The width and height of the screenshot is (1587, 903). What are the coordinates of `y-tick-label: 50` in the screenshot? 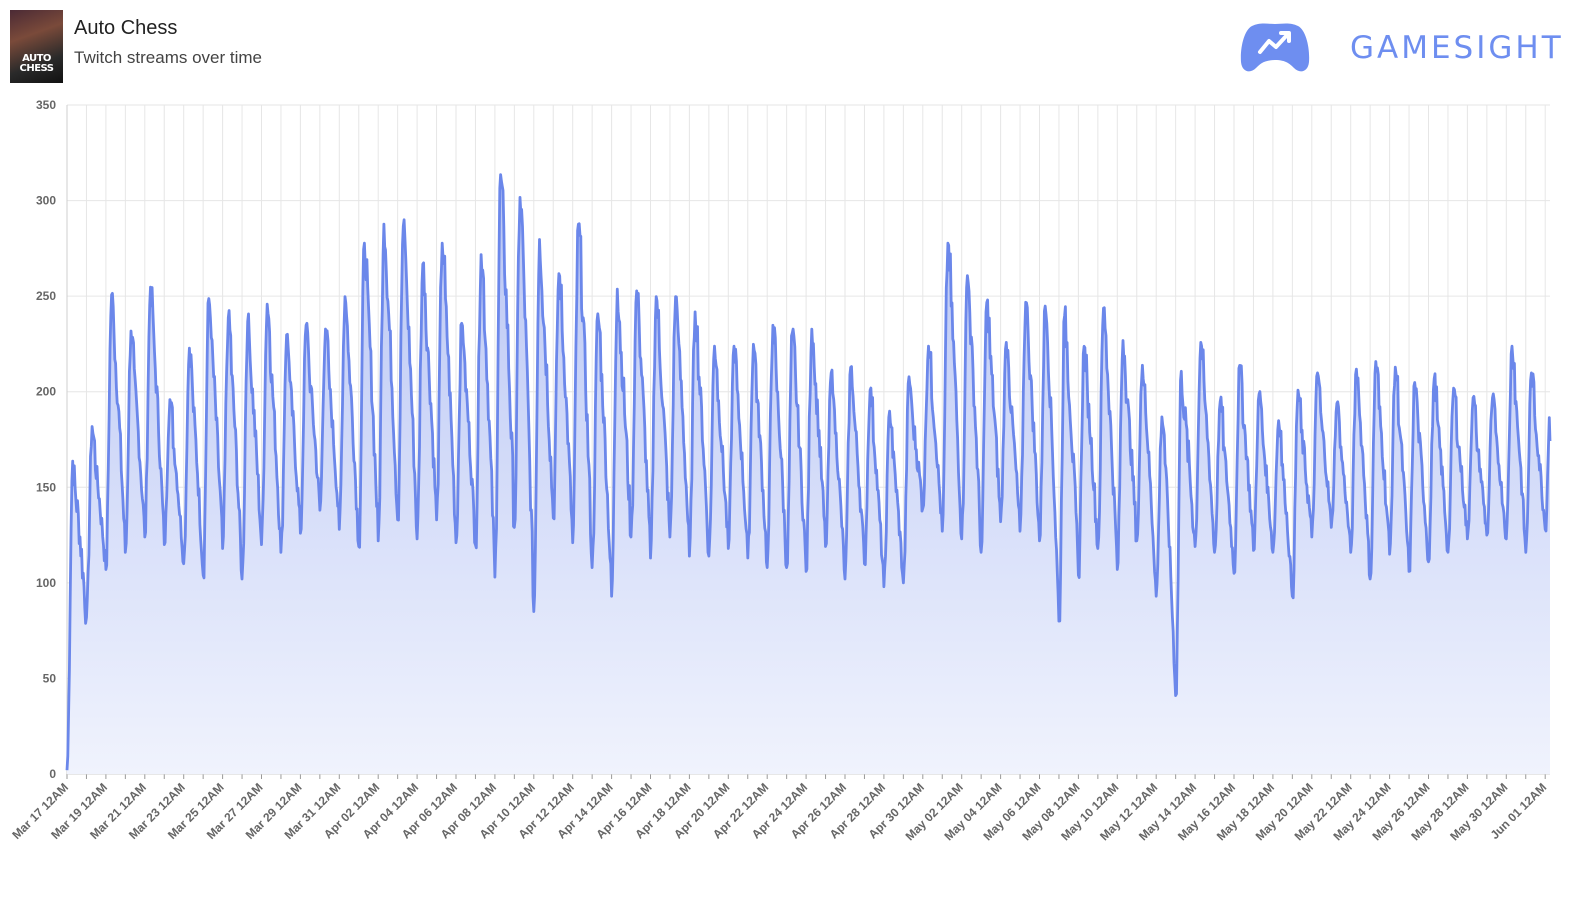 It's located at (50, 678).